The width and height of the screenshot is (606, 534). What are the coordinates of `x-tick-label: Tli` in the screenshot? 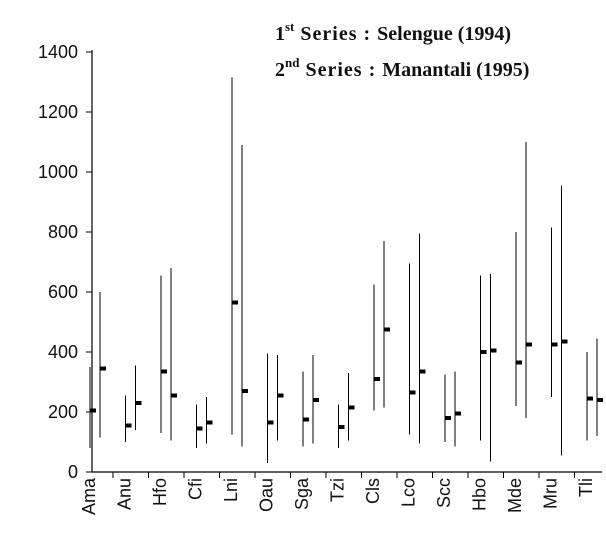 It's located at (586, 487).